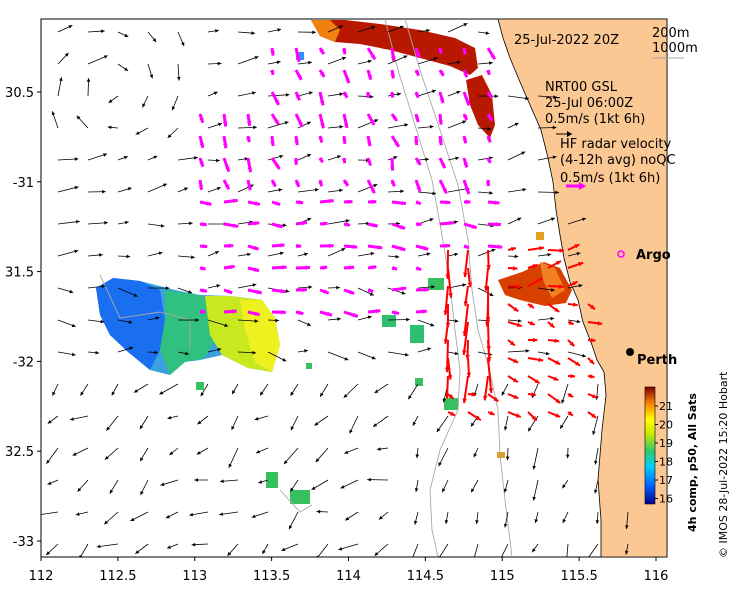  Describe the element at coordinates (425, 576) in the screenshot. I see `lon-tick-label: 114.5` at that location.